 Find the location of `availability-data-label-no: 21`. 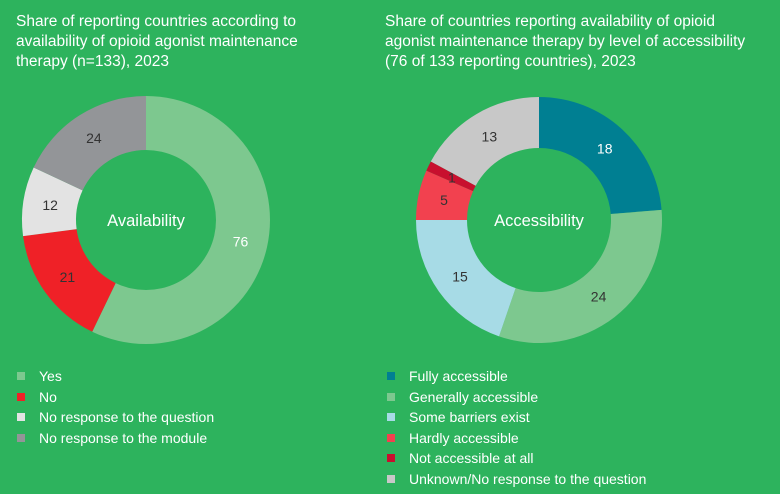

availability-data-label-no: 21 is located at coordinates (68, 277).